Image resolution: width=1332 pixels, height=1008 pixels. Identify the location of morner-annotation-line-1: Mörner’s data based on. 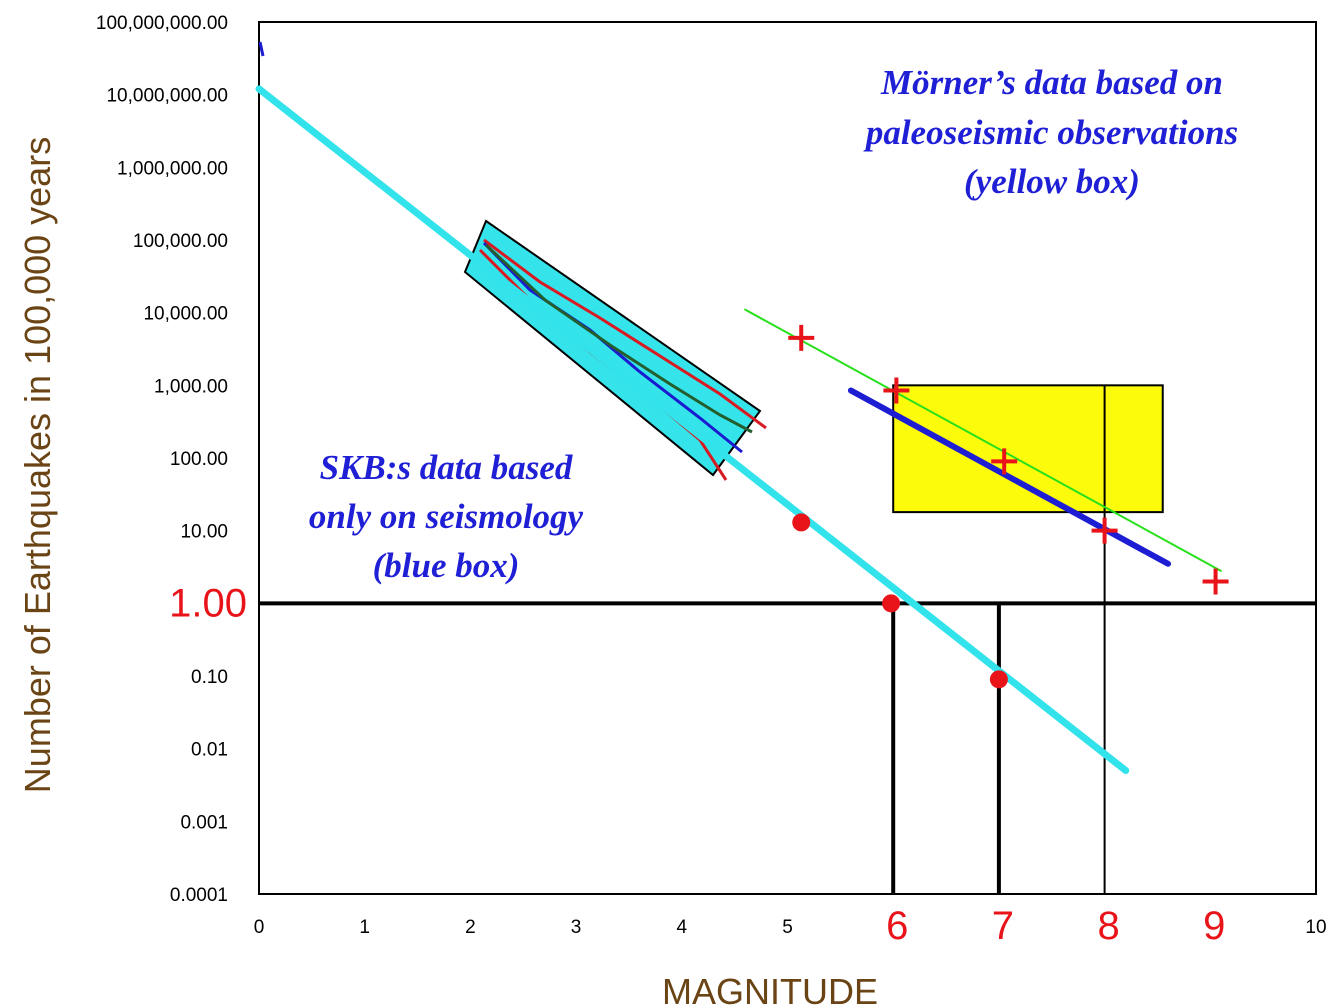
(1051, 82).